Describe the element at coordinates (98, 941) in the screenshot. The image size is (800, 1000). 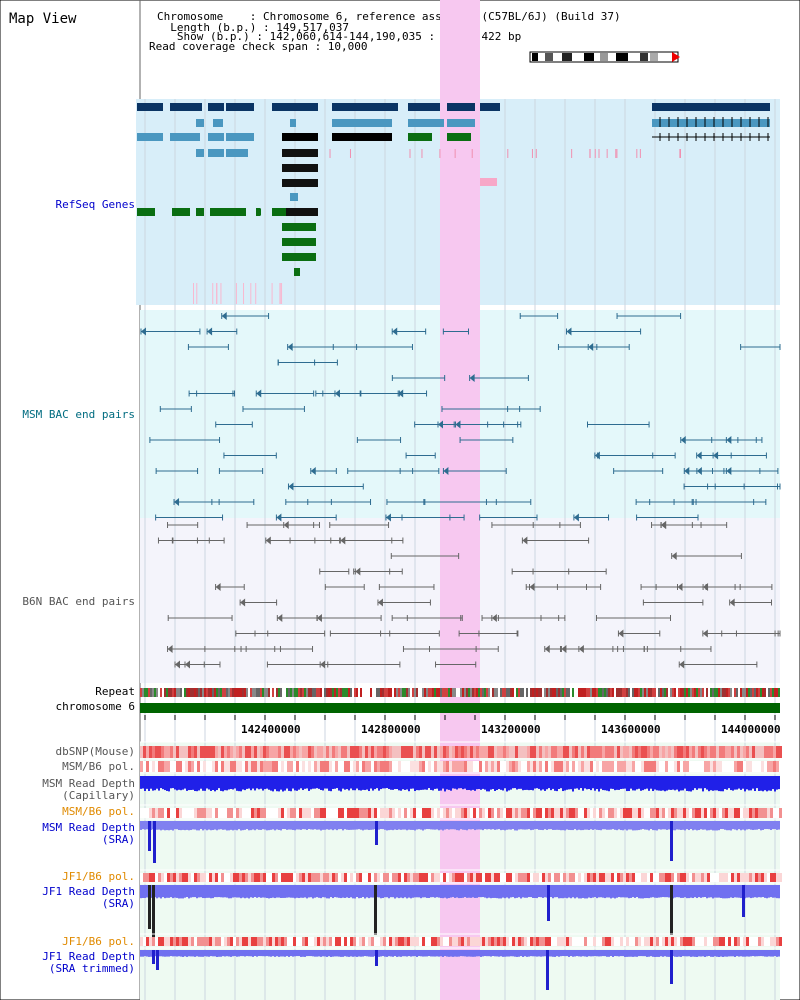
I see `track-label-jf1-pol-2: JF1/B6 pol.` at that location.